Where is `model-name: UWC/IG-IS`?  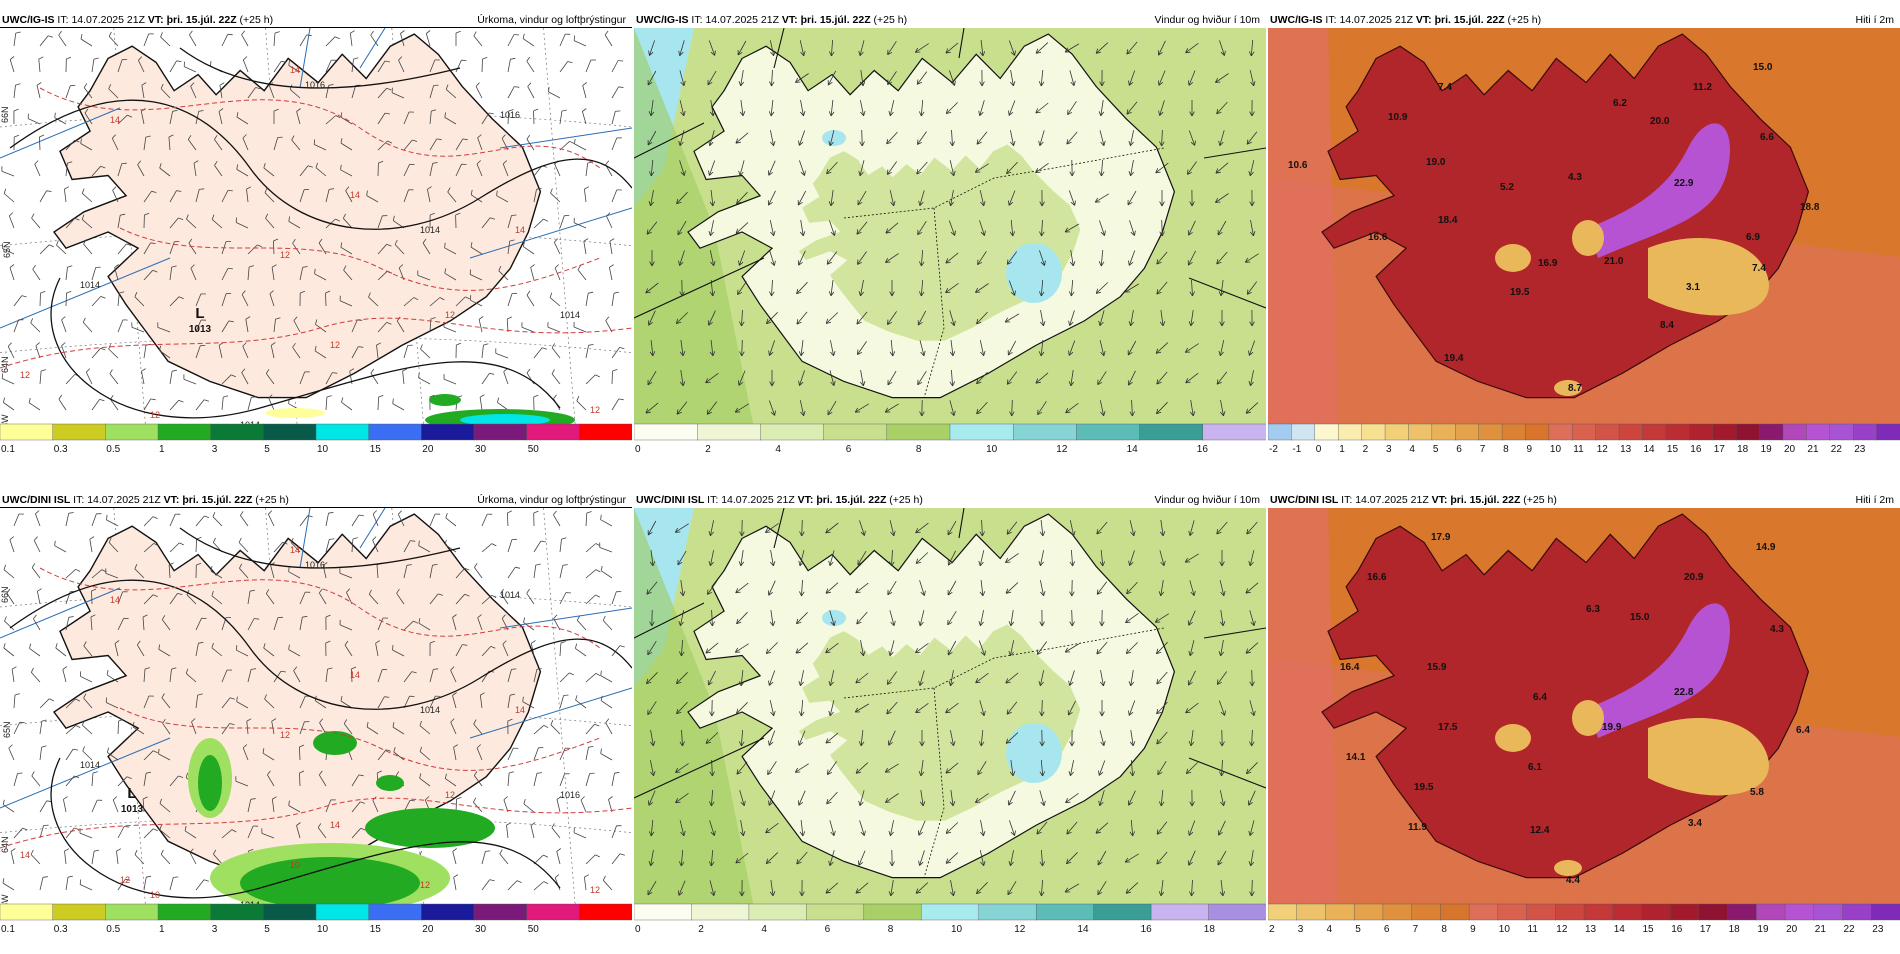 model-name: UWC/IG-IS is located at coordinates (662, 20).